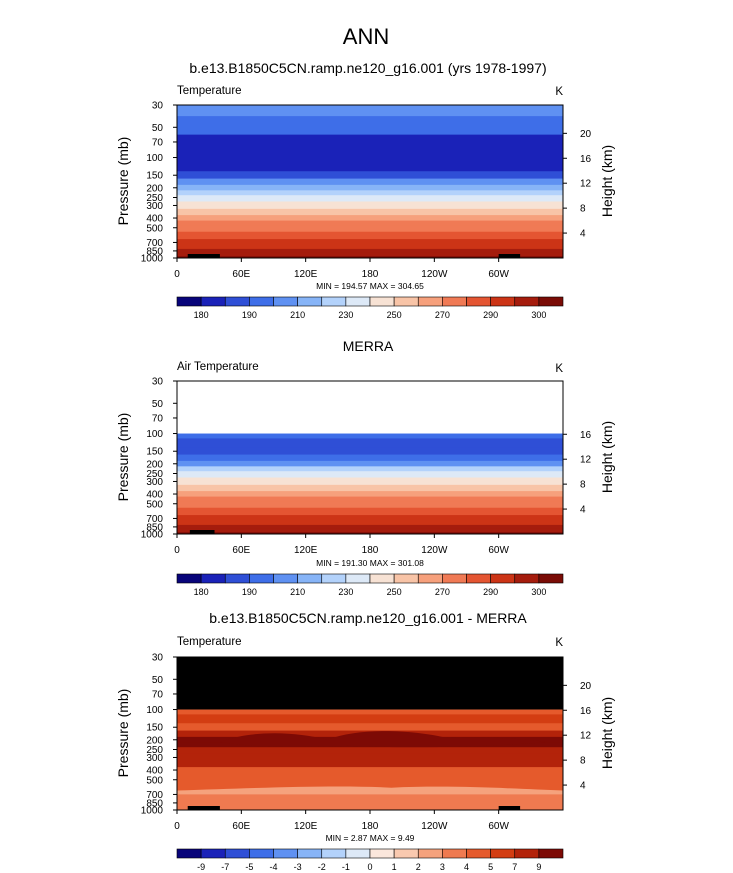 This screenshot has width=733, height=873. Describe the element at coordinates (158, 658) in the screenshot. I see `y-tick-label: 30` at that location.